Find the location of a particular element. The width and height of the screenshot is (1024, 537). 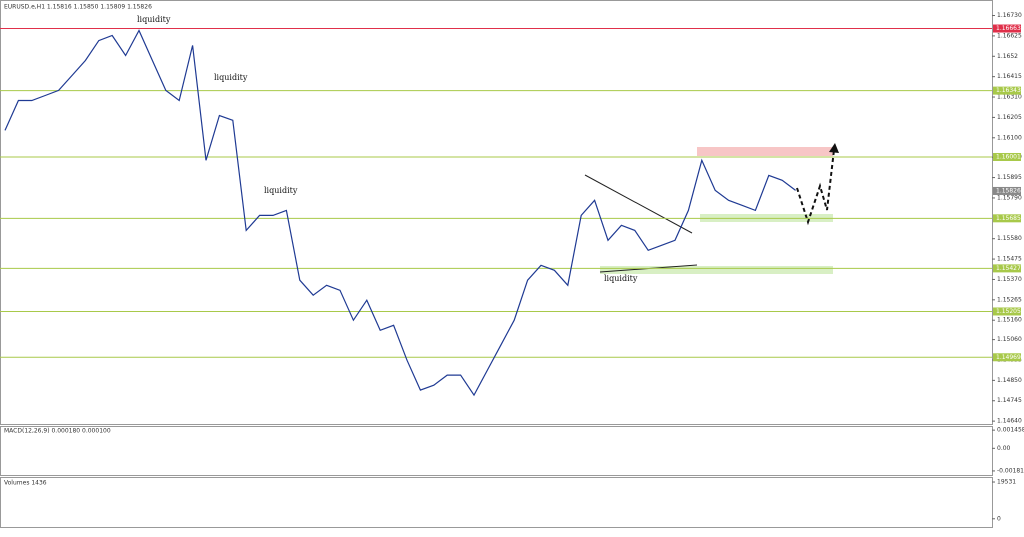

level-label: 1.15205 is located at coordinates (1008, 311).